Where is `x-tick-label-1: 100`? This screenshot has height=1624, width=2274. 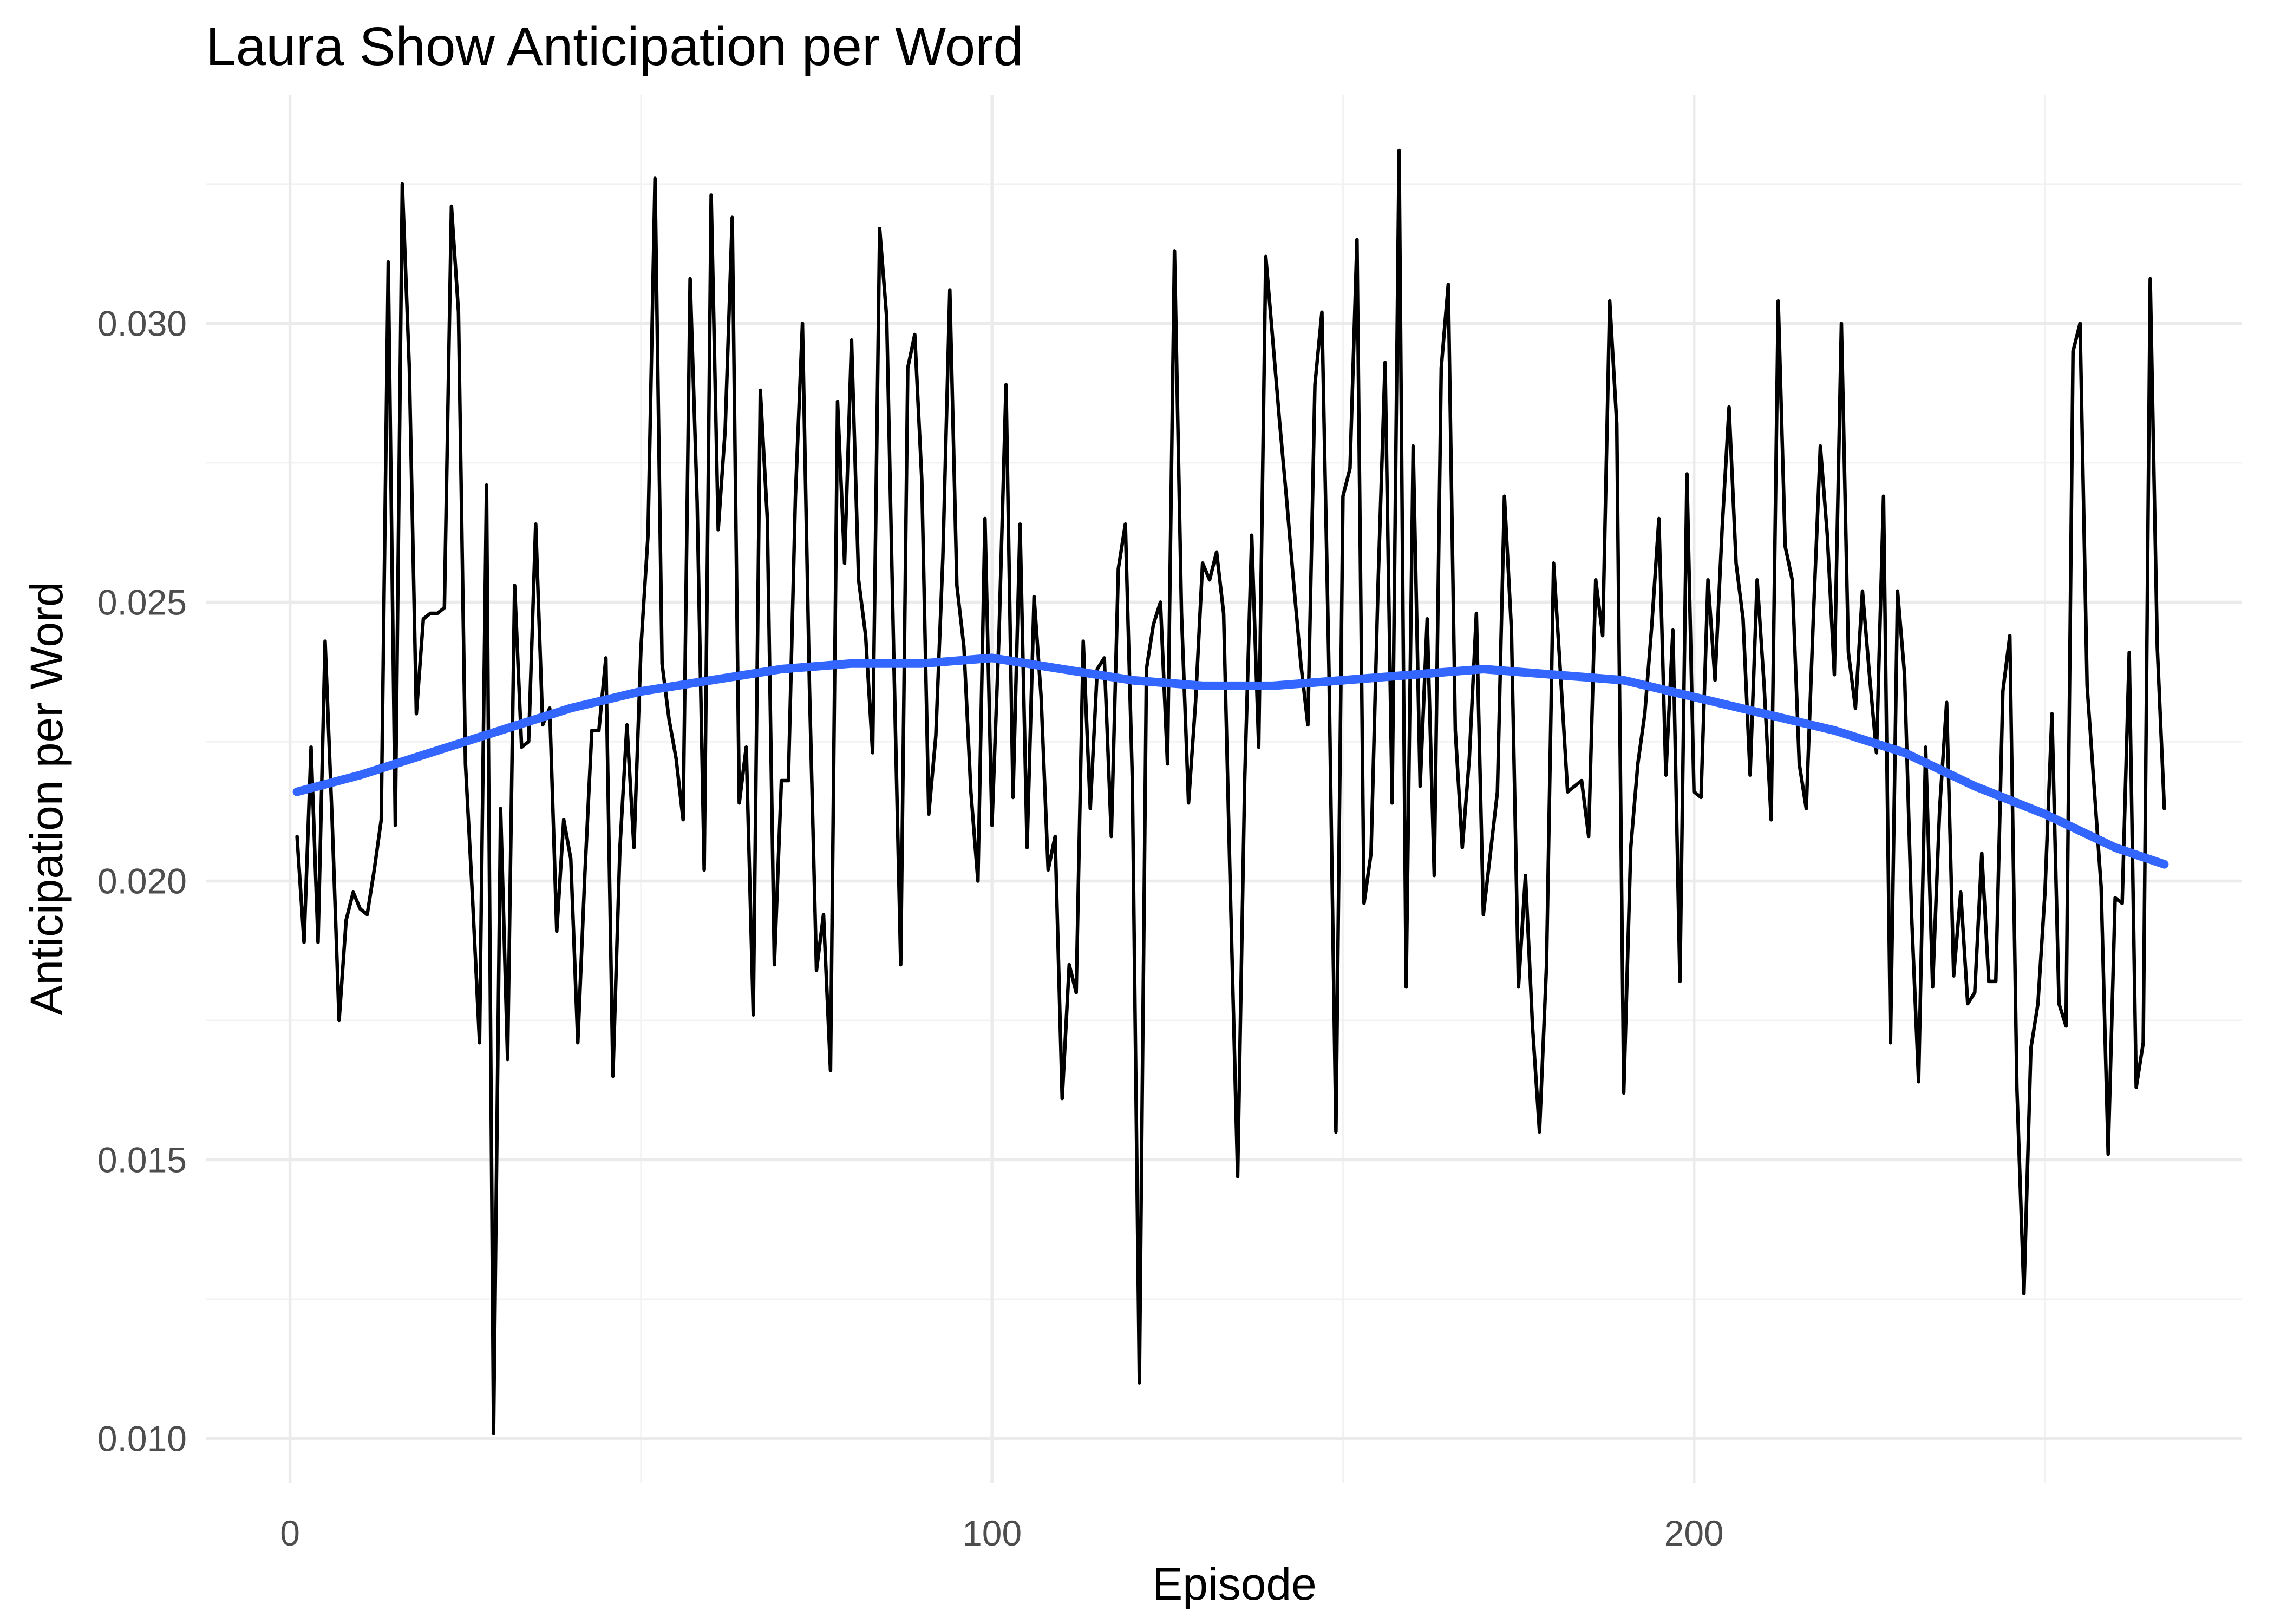 x-tick-label-1: 100 is located at coordinates (992, 1533).